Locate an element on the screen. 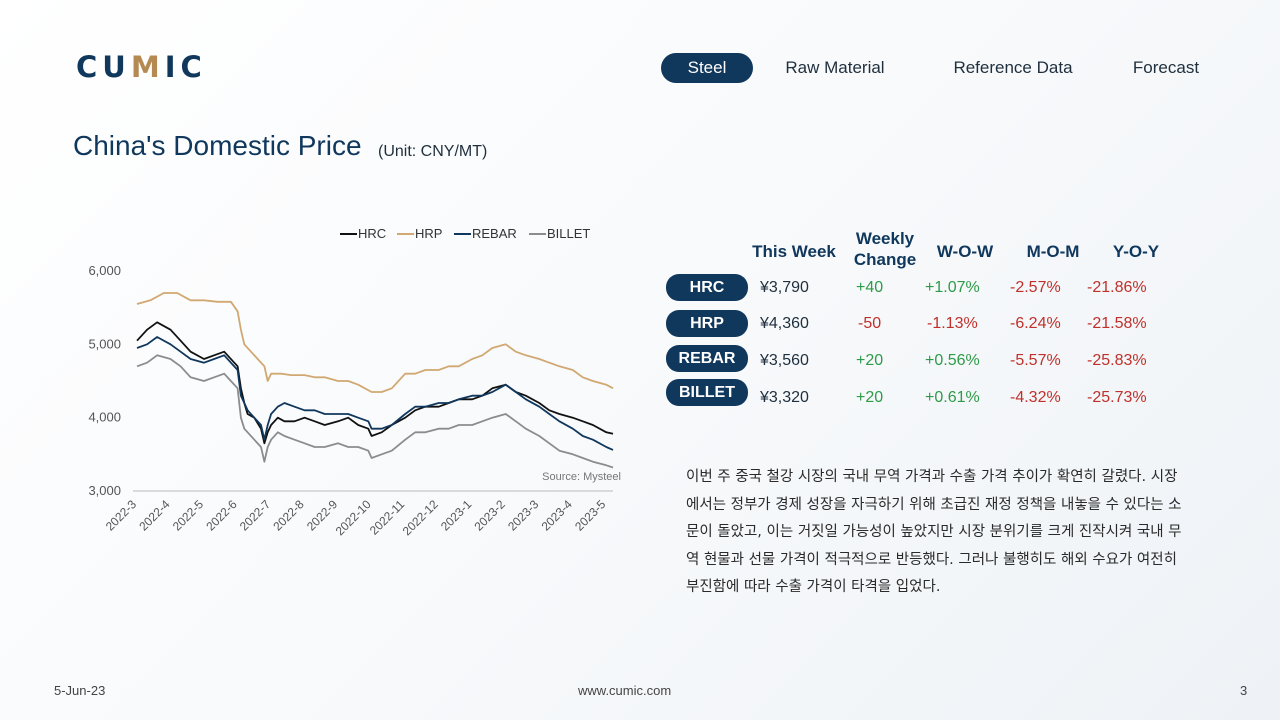 Image resolution: width=1280 pixels, height=720 pixels. x-tick-label: 2022-6 is located at coordinates (221, 515).